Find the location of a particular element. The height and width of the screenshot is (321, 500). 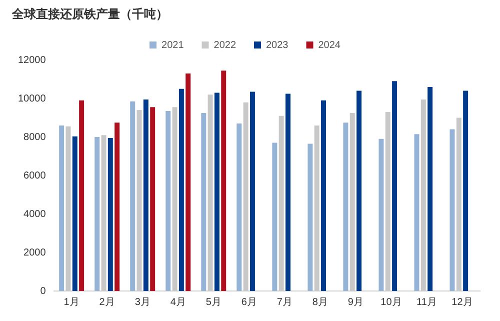

x-tick-label: 5月 is located at coordinates (214, 302).